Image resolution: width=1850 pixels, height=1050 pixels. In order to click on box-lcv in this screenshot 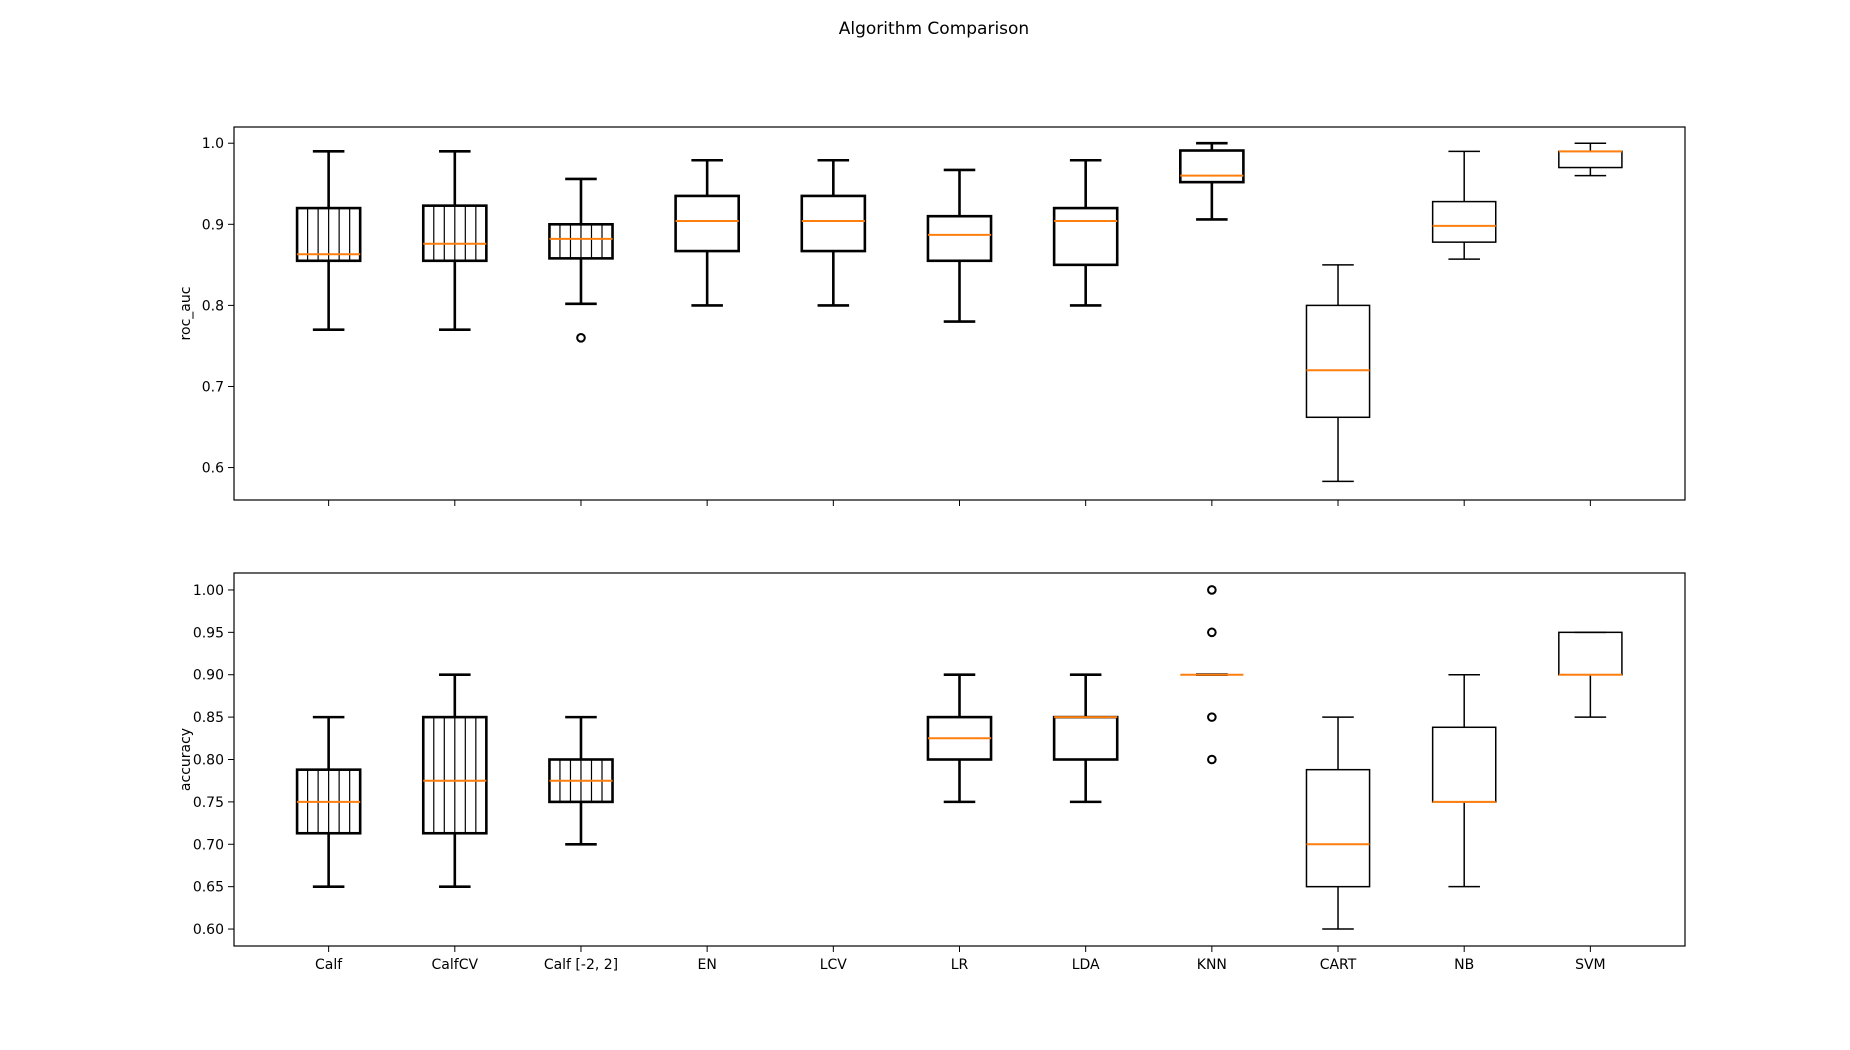, I will do `click(833, 232)`.